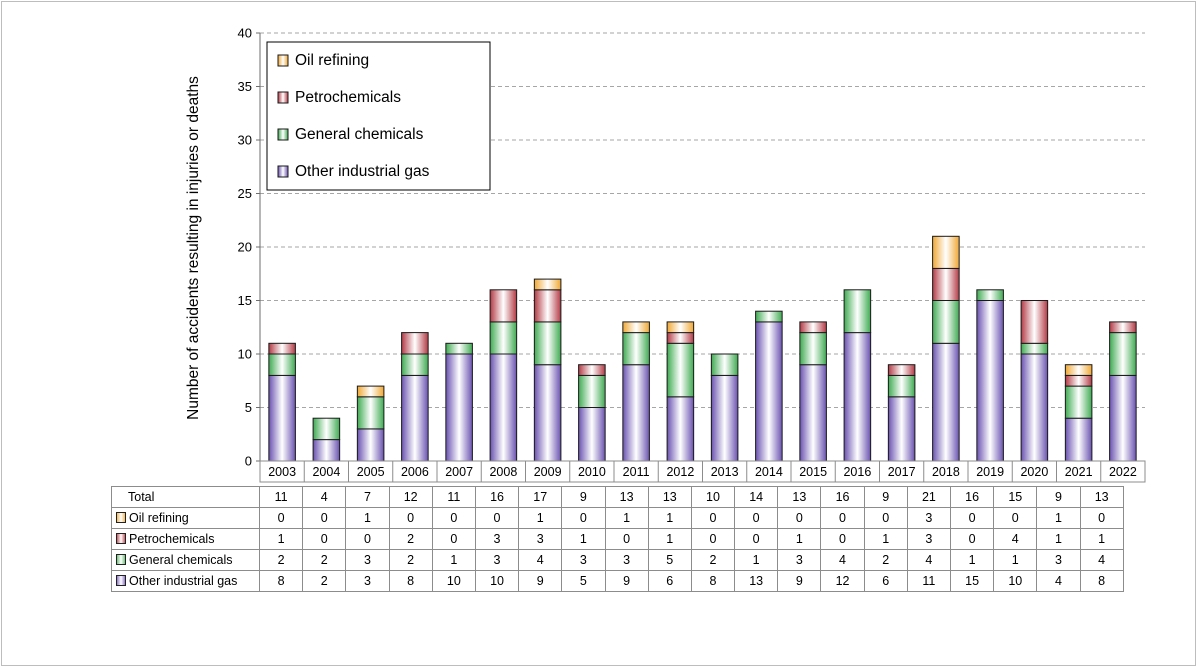 The width and height of the screenshot is (1197, 667). What do you see at coordinates (245, 86) in the screenshot?
I see `y-tick-label: 35` at bounding box center [245, 86].